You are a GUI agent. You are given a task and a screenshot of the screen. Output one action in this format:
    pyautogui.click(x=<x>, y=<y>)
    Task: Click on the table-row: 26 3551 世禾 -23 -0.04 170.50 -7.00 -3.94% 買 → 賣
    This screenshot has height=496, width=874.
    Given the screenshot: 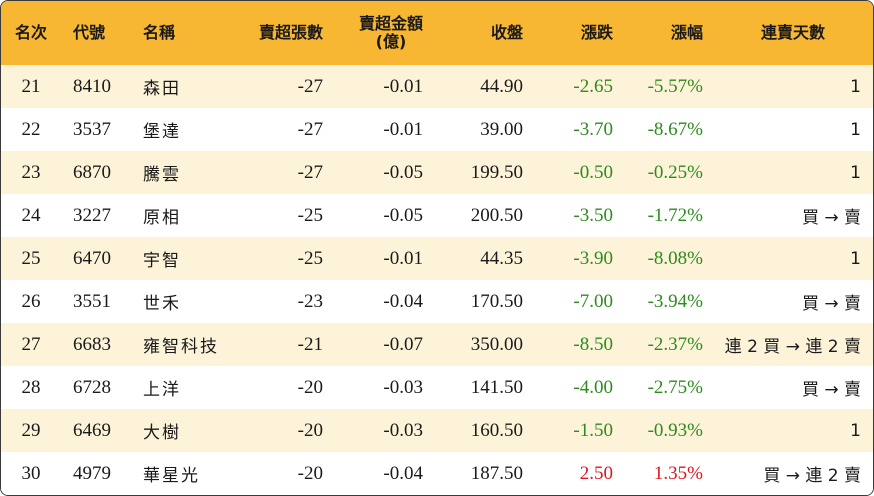 What is the action you would take?
    pyautogui.click(x=437, y=301)
    